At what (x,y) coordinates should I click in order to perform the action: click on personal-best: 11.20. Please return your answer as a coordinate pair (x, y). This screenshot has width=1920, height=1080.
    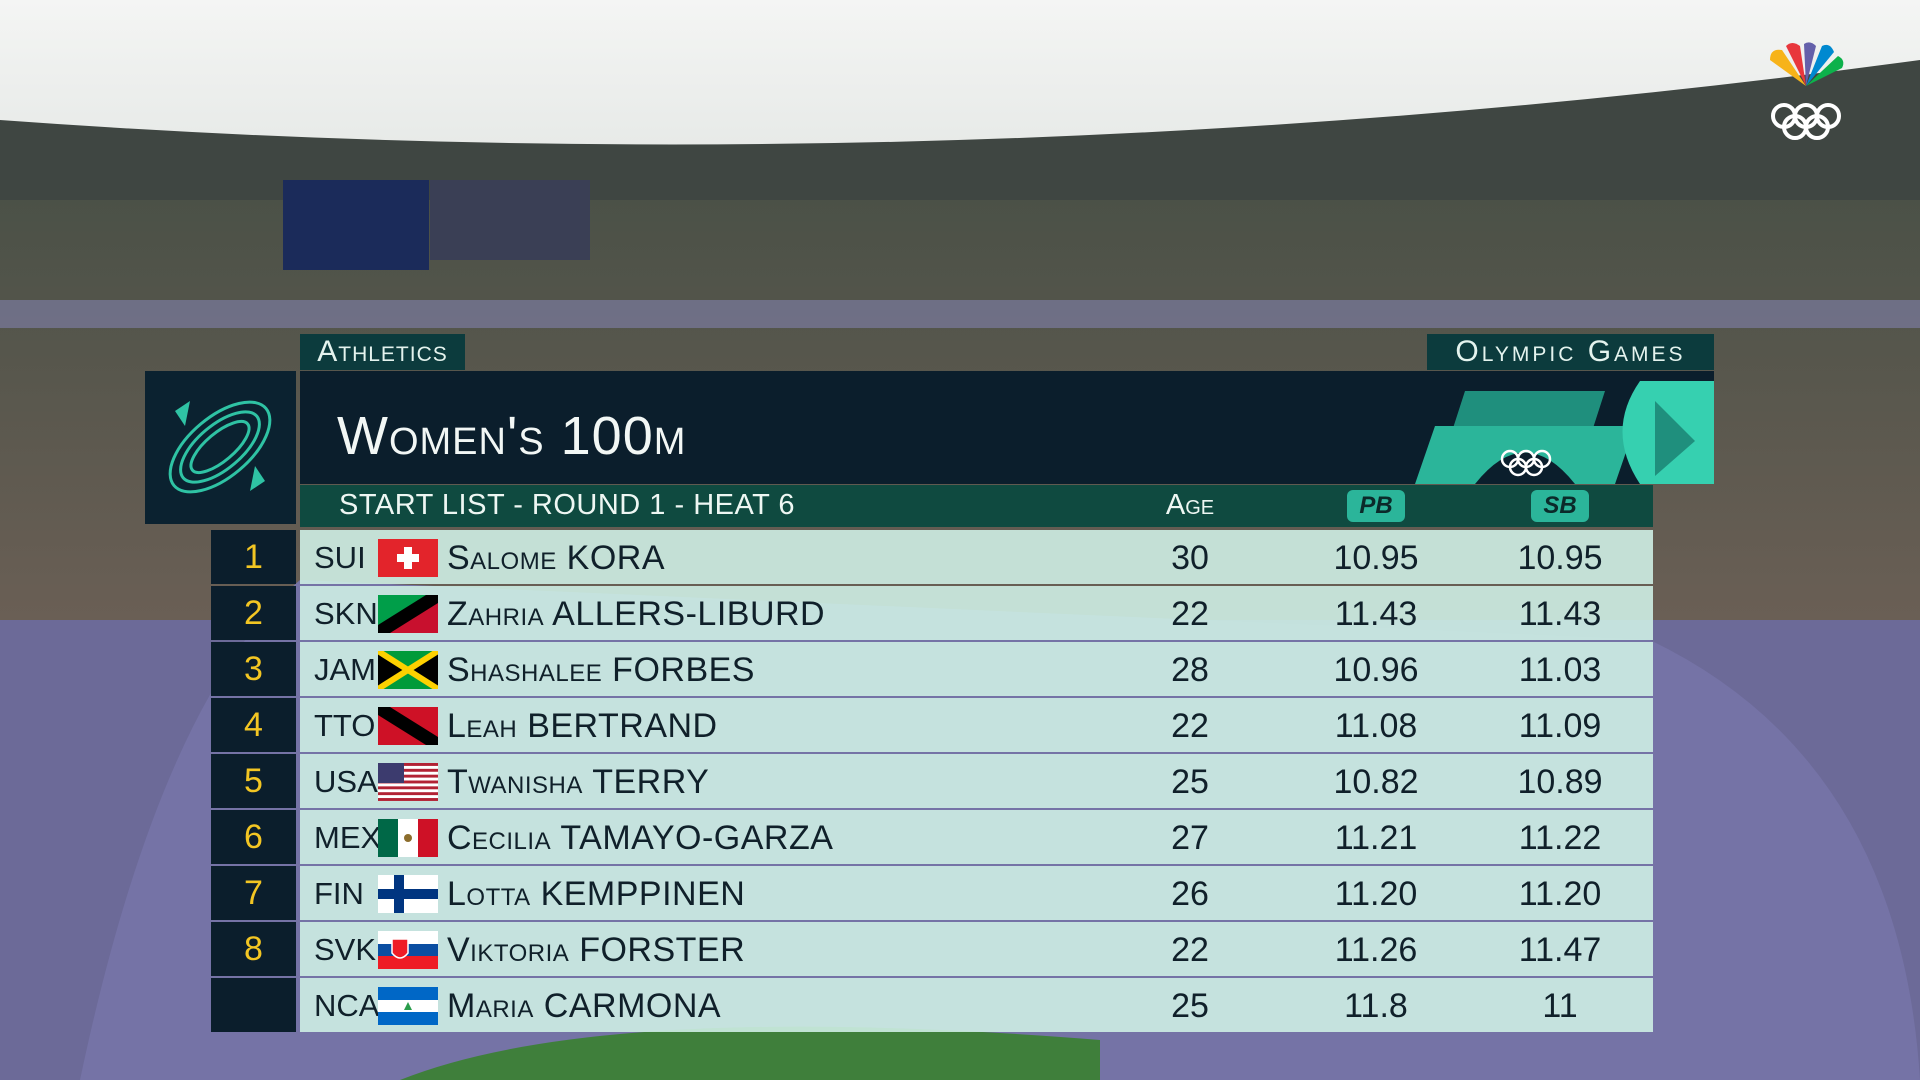
    Looking at the image, I should click on (1376, 894).